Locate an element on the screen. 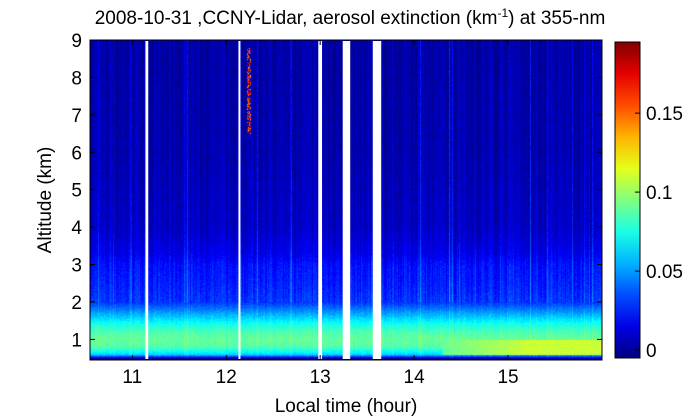  colorbar-tick-label: 0.05 is located at coordinates (664, 272).